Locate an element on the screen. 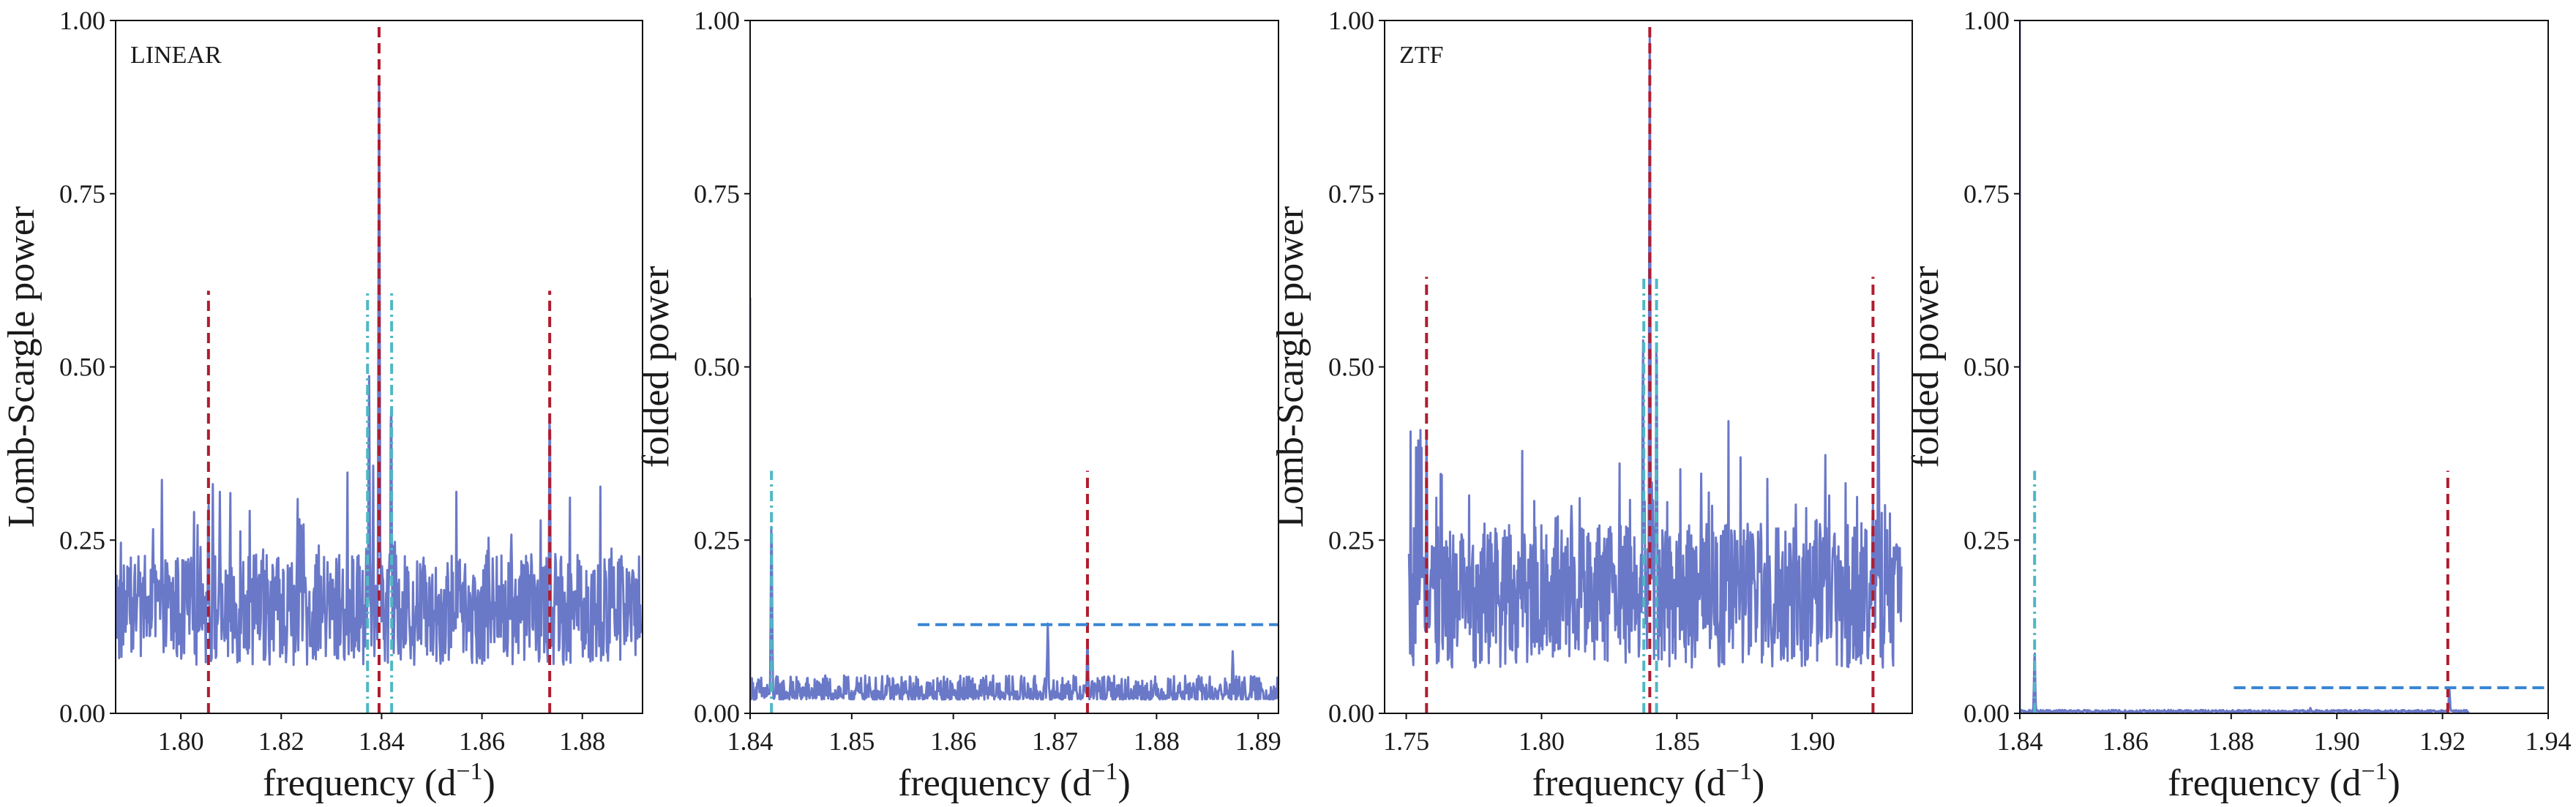 The width and height of the screenshot is (2576, 807). x-tick-label: 1.94 is located at coordinates (2549, 741).